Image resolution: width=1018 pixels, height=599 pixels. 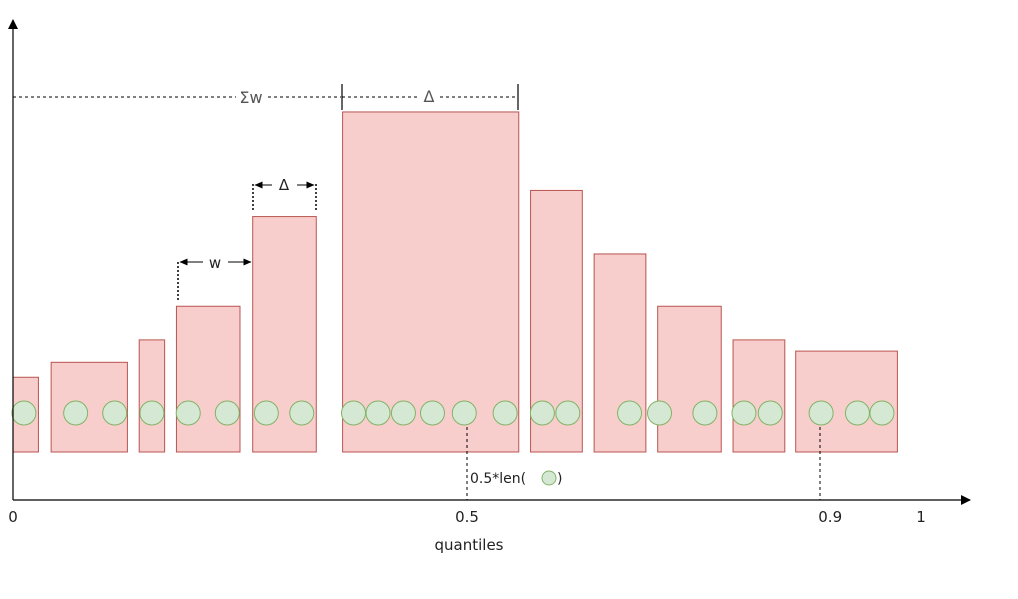 What do you see at coordinates (214, 279) in the screenshot?
I see `w-bracket` at bounding box center [214, 279].